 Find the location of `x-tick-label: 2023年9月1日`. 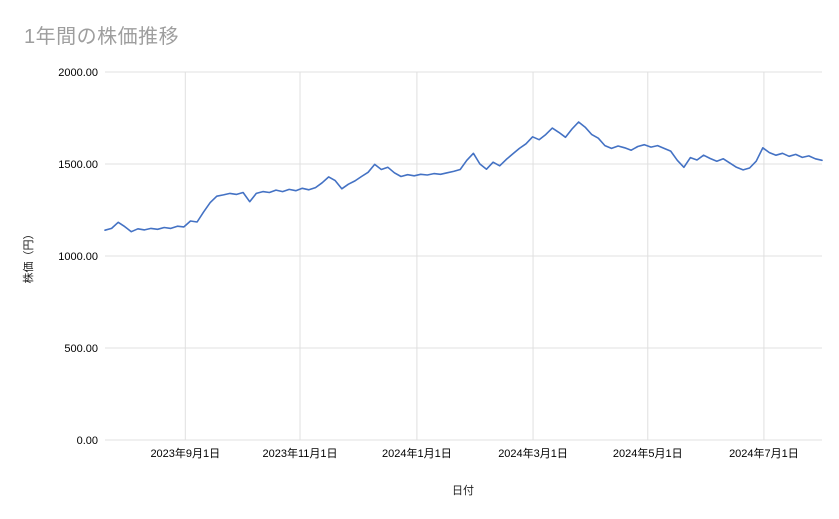

x-tick-label: 2023年9月1日 is located at coordinates (185, 453).